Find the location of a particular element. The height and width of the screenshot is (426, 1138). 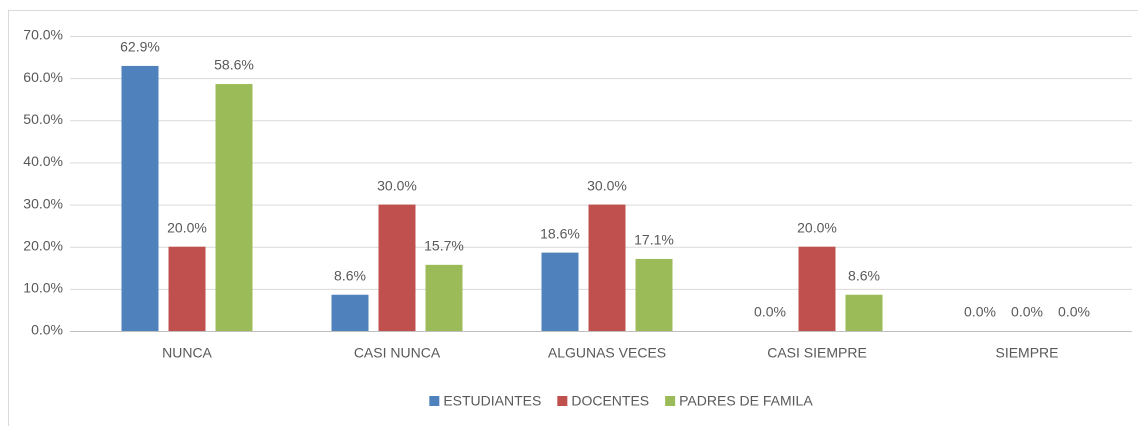

y-tick-label: 50.0% is located at coordinates (43, 119).